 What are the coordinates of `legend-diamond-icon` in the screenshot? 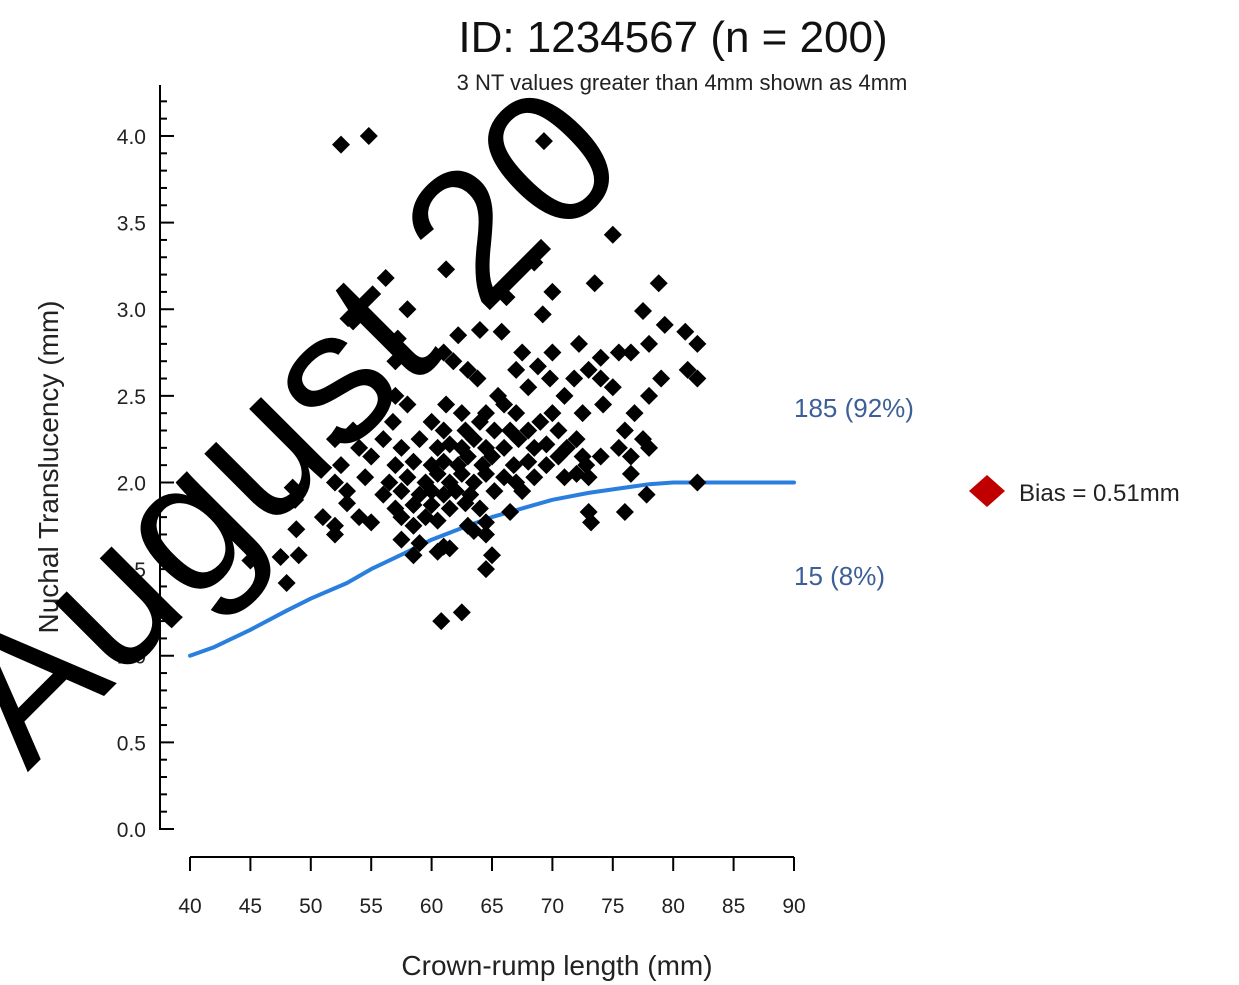 It's located at (987, 491).